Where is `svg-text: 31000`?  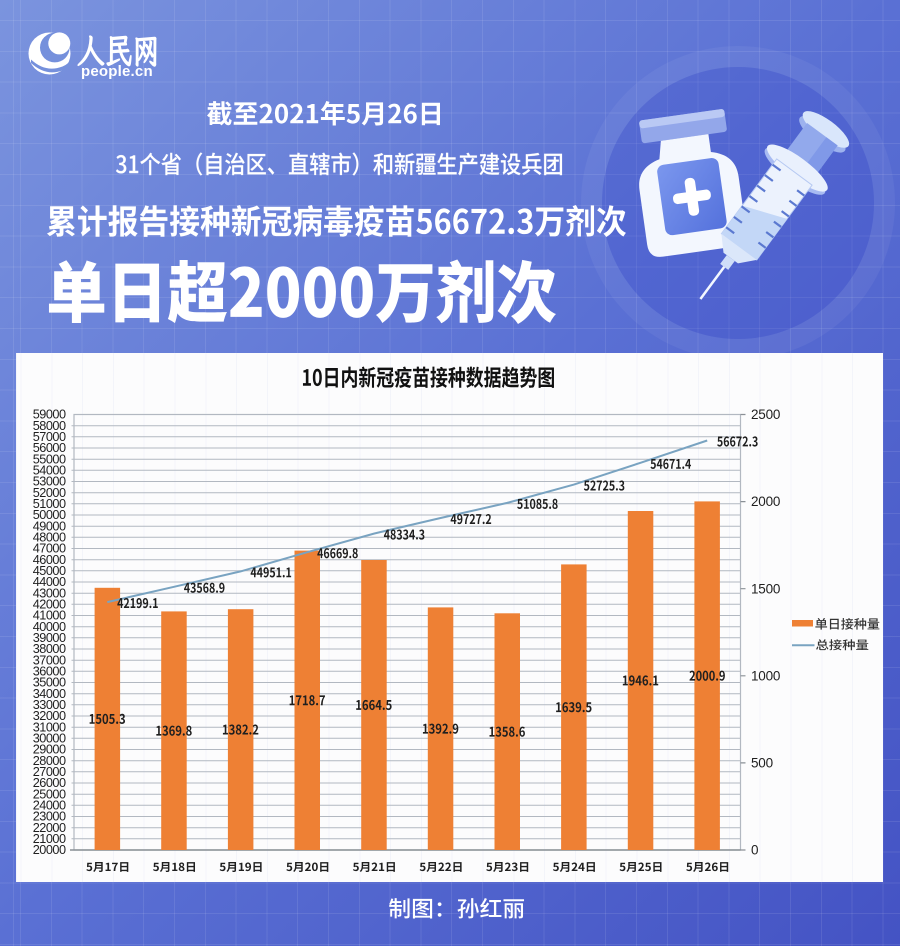
svg-text: 31000 is located at coordinates (49, 727).